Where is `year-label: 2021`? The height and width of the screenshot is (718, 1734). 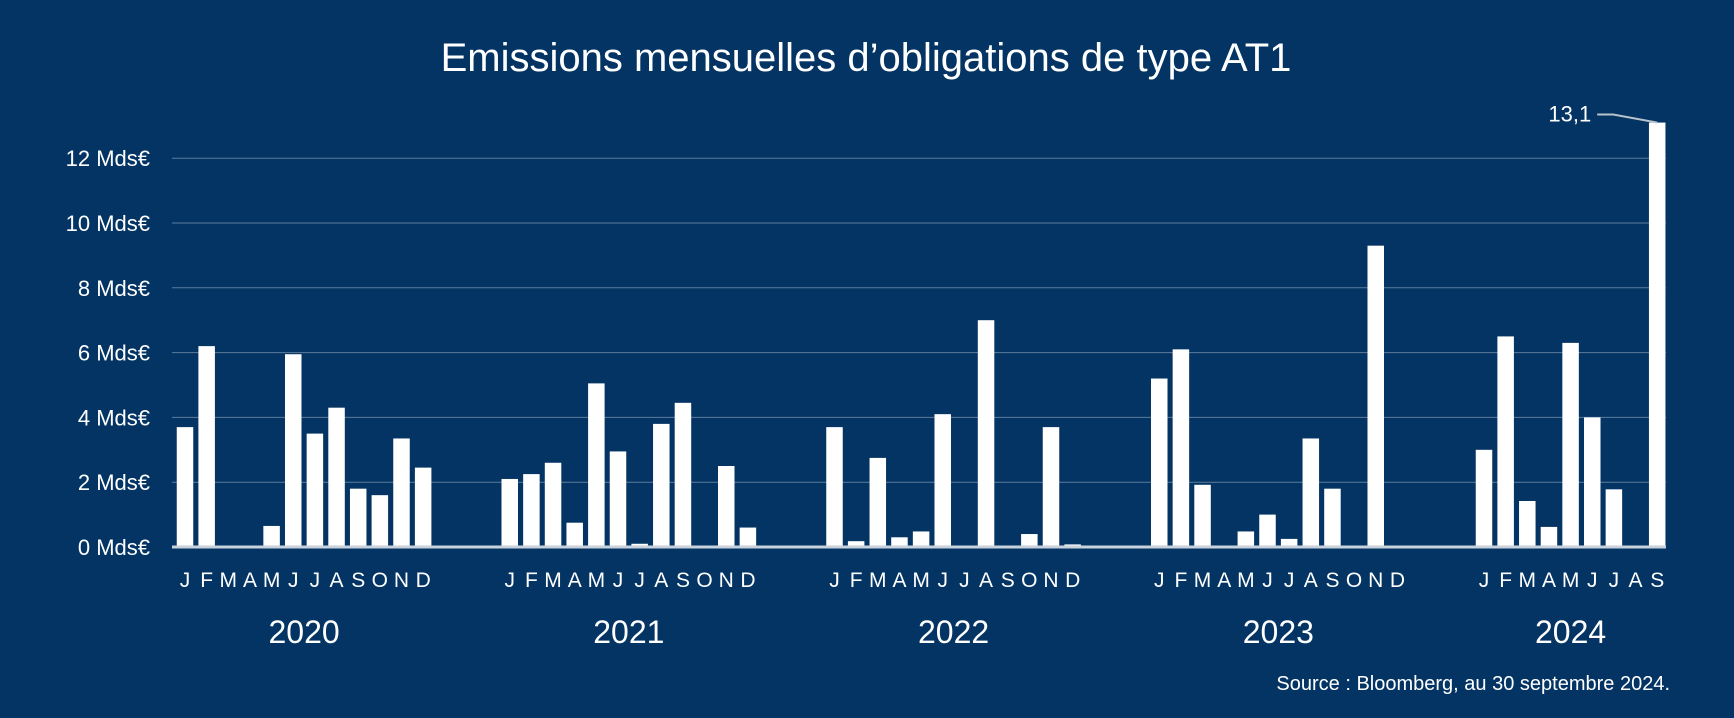
year-label: 2021 is located at coordinates (628, 632).